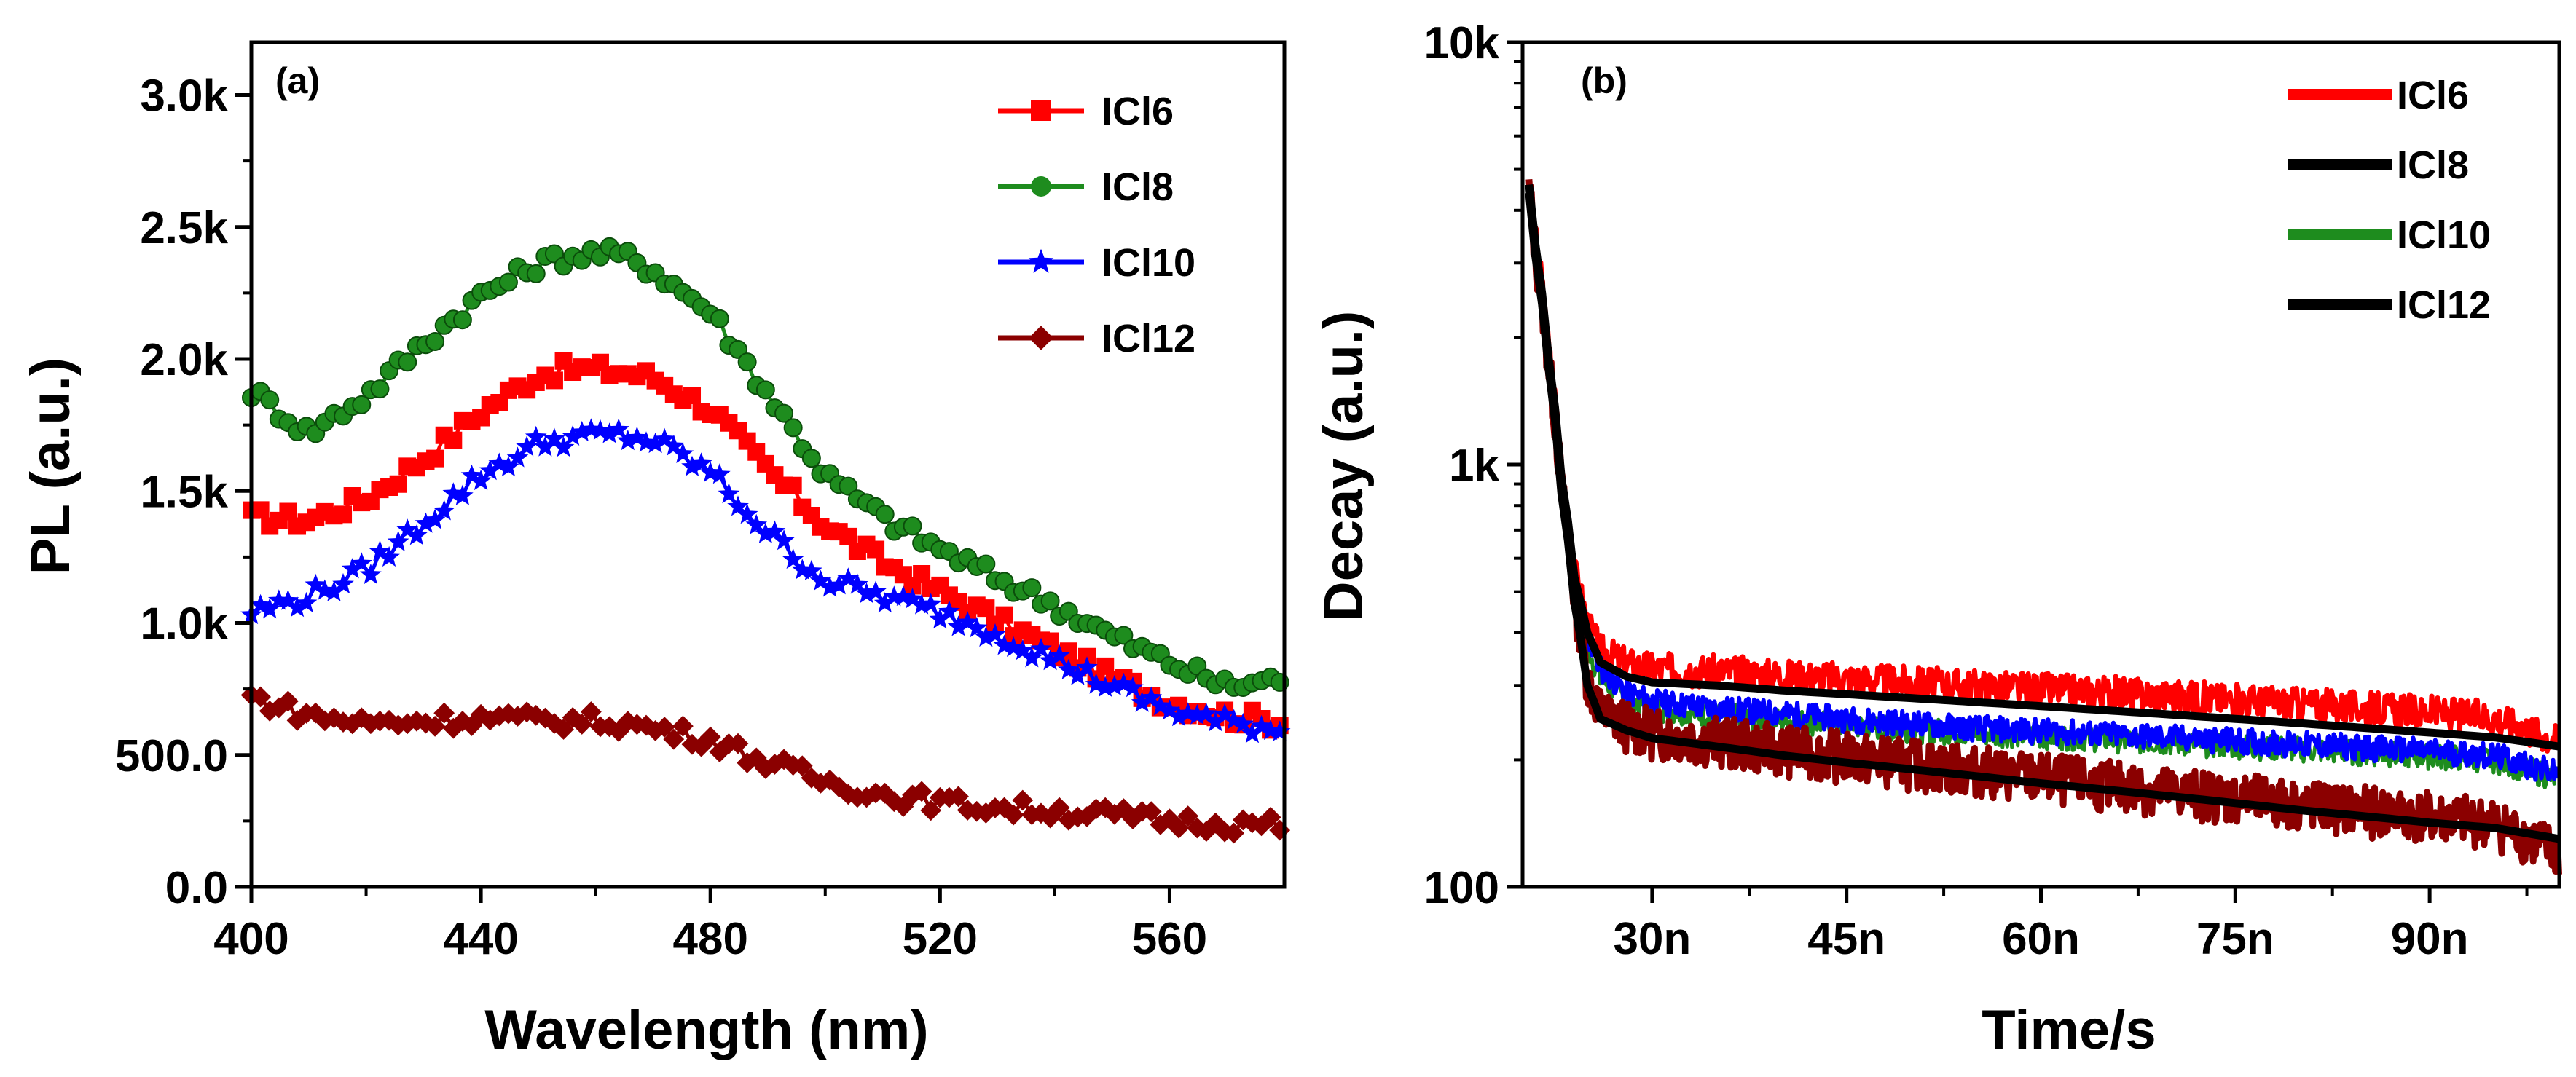 This screenshot has height=1077, width=2576. I want to click on panel-b-legend-item-icl10: ICl10, so click(2389, 235).